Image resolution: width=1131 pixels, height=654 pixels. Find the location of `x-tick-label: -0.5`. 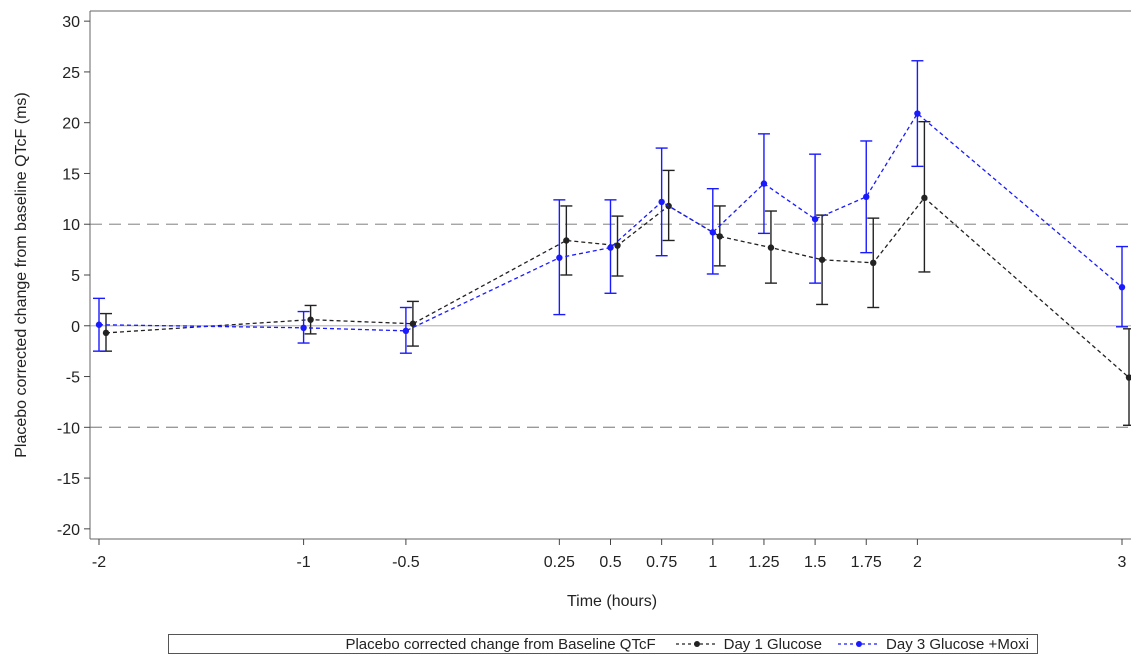

x-tick-label: -0.5 is located at coordinates (406, 562).